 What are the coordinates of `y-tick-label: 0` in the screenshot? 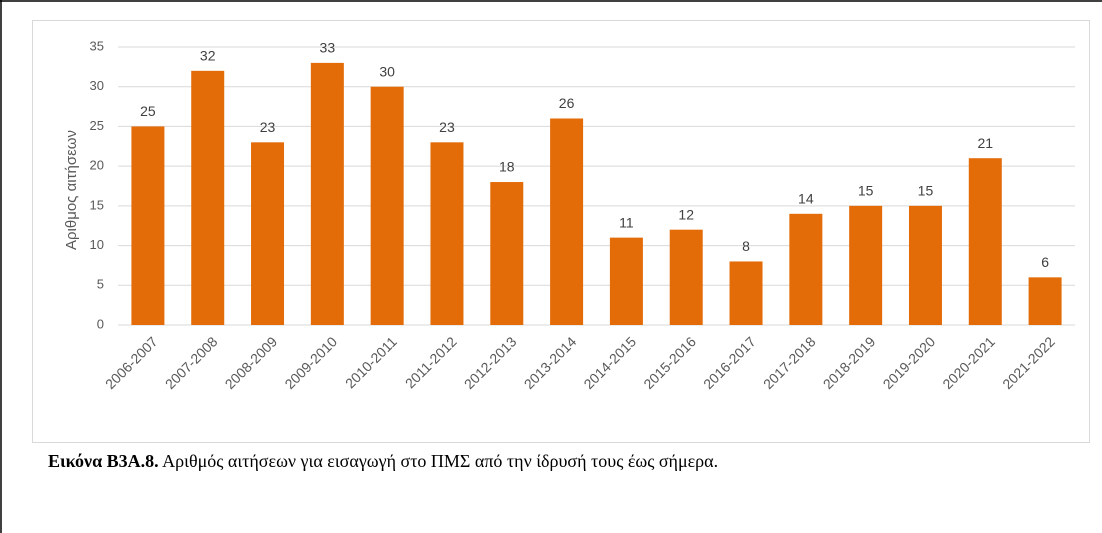 It's located at (100, 323).